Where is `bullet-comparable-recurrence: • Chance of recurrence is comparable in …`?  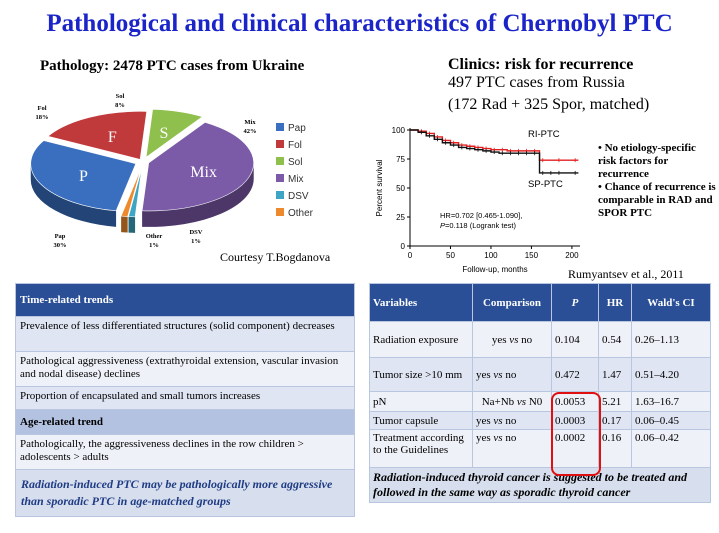 bullet-comparable-recurrence: • Chance of recurrence is comparable in … is located at coordinates (657, 200).